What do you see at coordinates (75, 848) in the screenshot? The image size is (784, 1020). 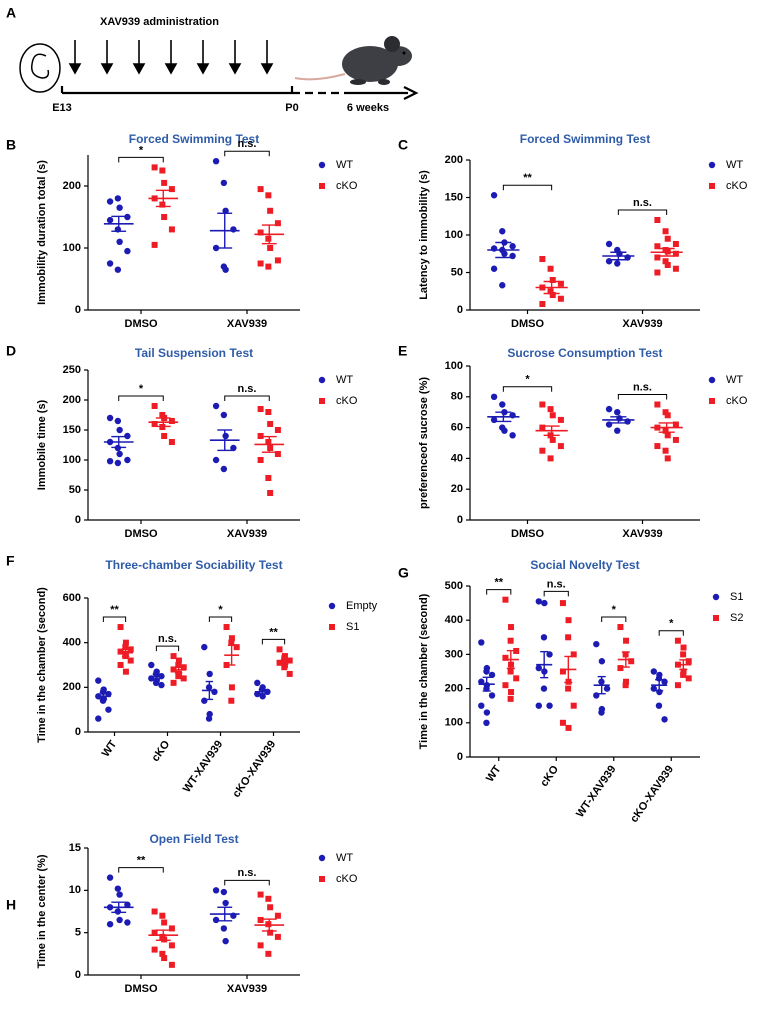 I see `y-tick-label: 15` at bounding box center [75, 848].